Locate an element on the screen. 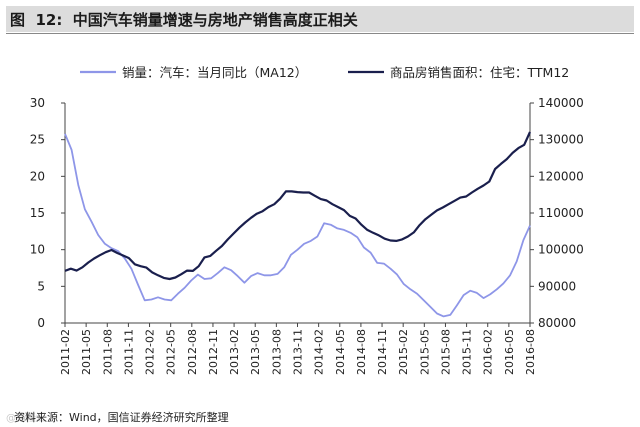 The width and height of the screenshot is (640, 427). legend-label-1: 销量：汽车：当月同比（MA12） is located at coordinates (214, 72).